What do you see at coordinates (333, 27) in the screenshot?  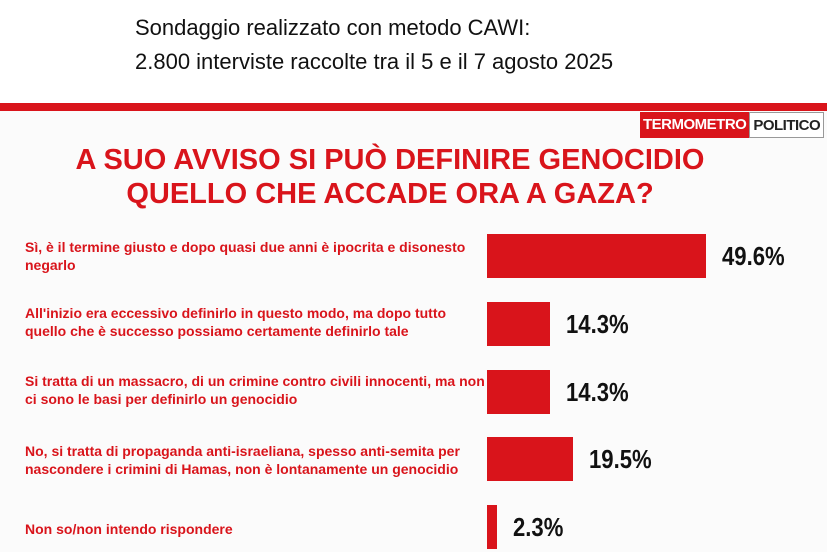 I see `subtitle: Sondaggio realizzato con metodo CAWI:` at bounding box center [333, 27].